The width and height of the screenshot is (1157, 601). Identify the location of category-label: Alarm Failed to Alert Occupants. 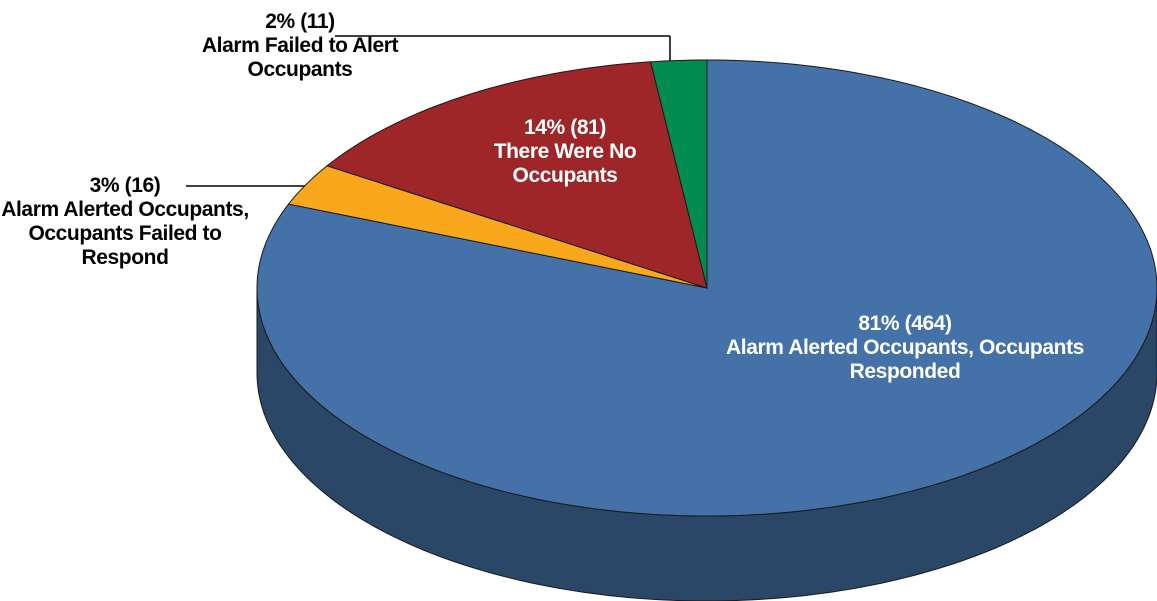
(300, 57).